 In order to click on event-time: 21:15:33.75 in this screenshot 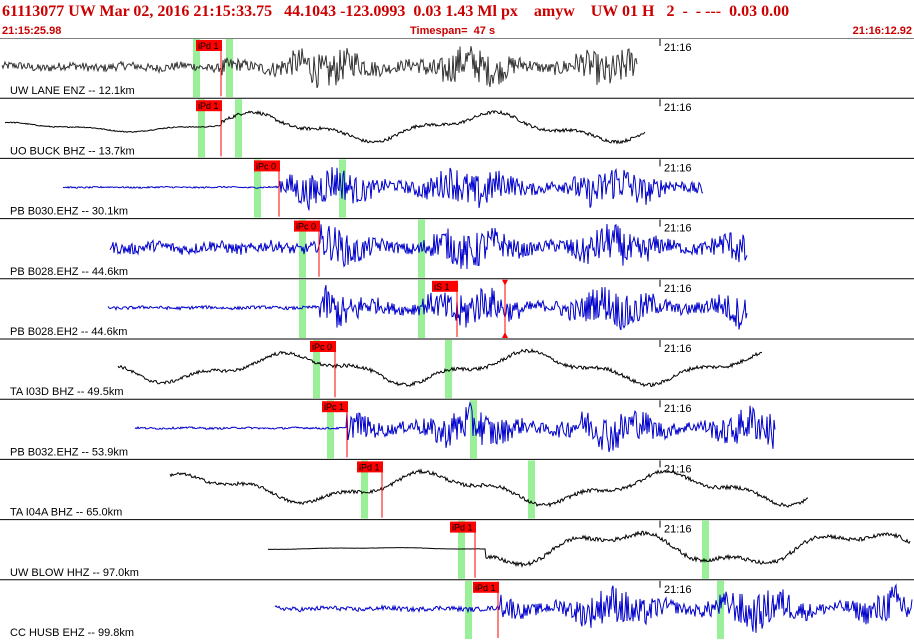, I will do `click(233, 11)`.